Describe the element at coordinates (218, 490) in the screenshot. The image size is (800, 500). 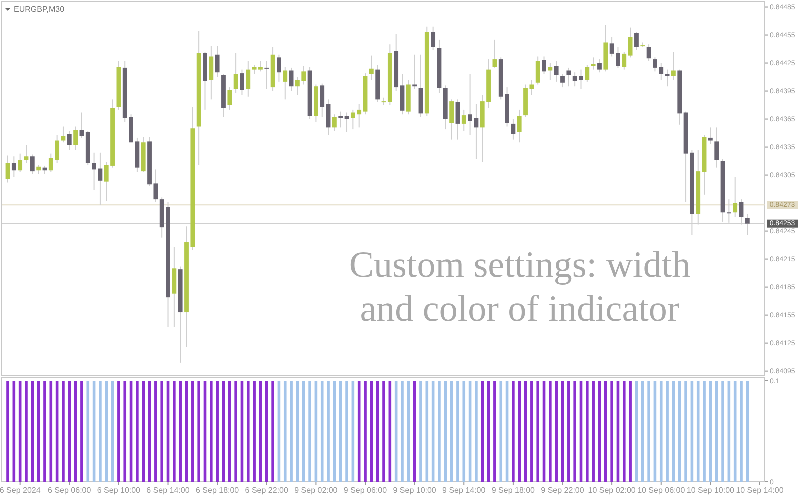
I see `x-tick-label: 6 Sep 18:00` at that location.